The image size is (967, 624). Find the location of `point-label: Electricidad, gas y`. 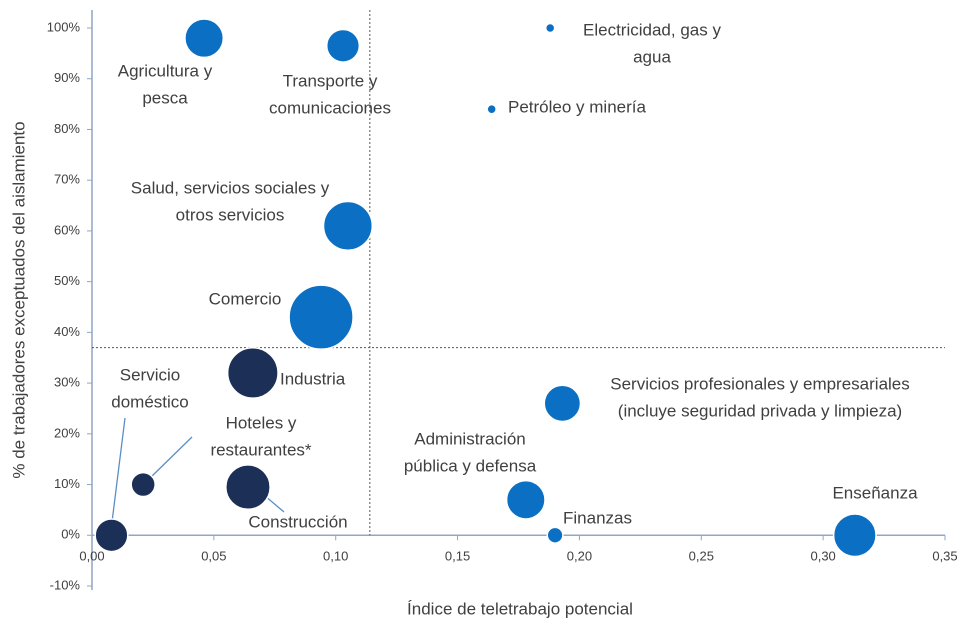

point-label: Electricidad, gas y is located at coordinates (652, 29).